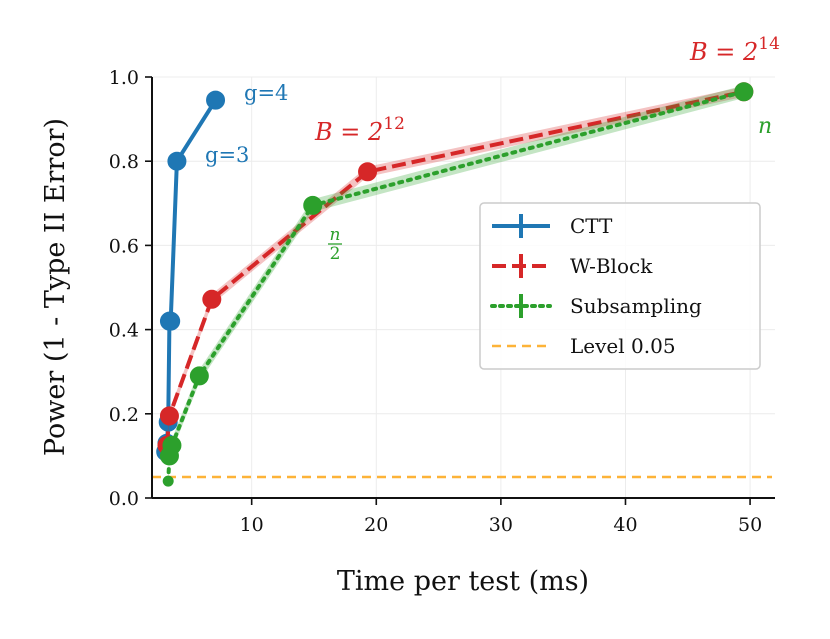 The width and height of the screenshot is (830, 639). What do you see at coordinates (55, 287) in the screenshot?
I see `y-axis-label: Power (1 - Type II Error)` at bounding box center [55, 287].